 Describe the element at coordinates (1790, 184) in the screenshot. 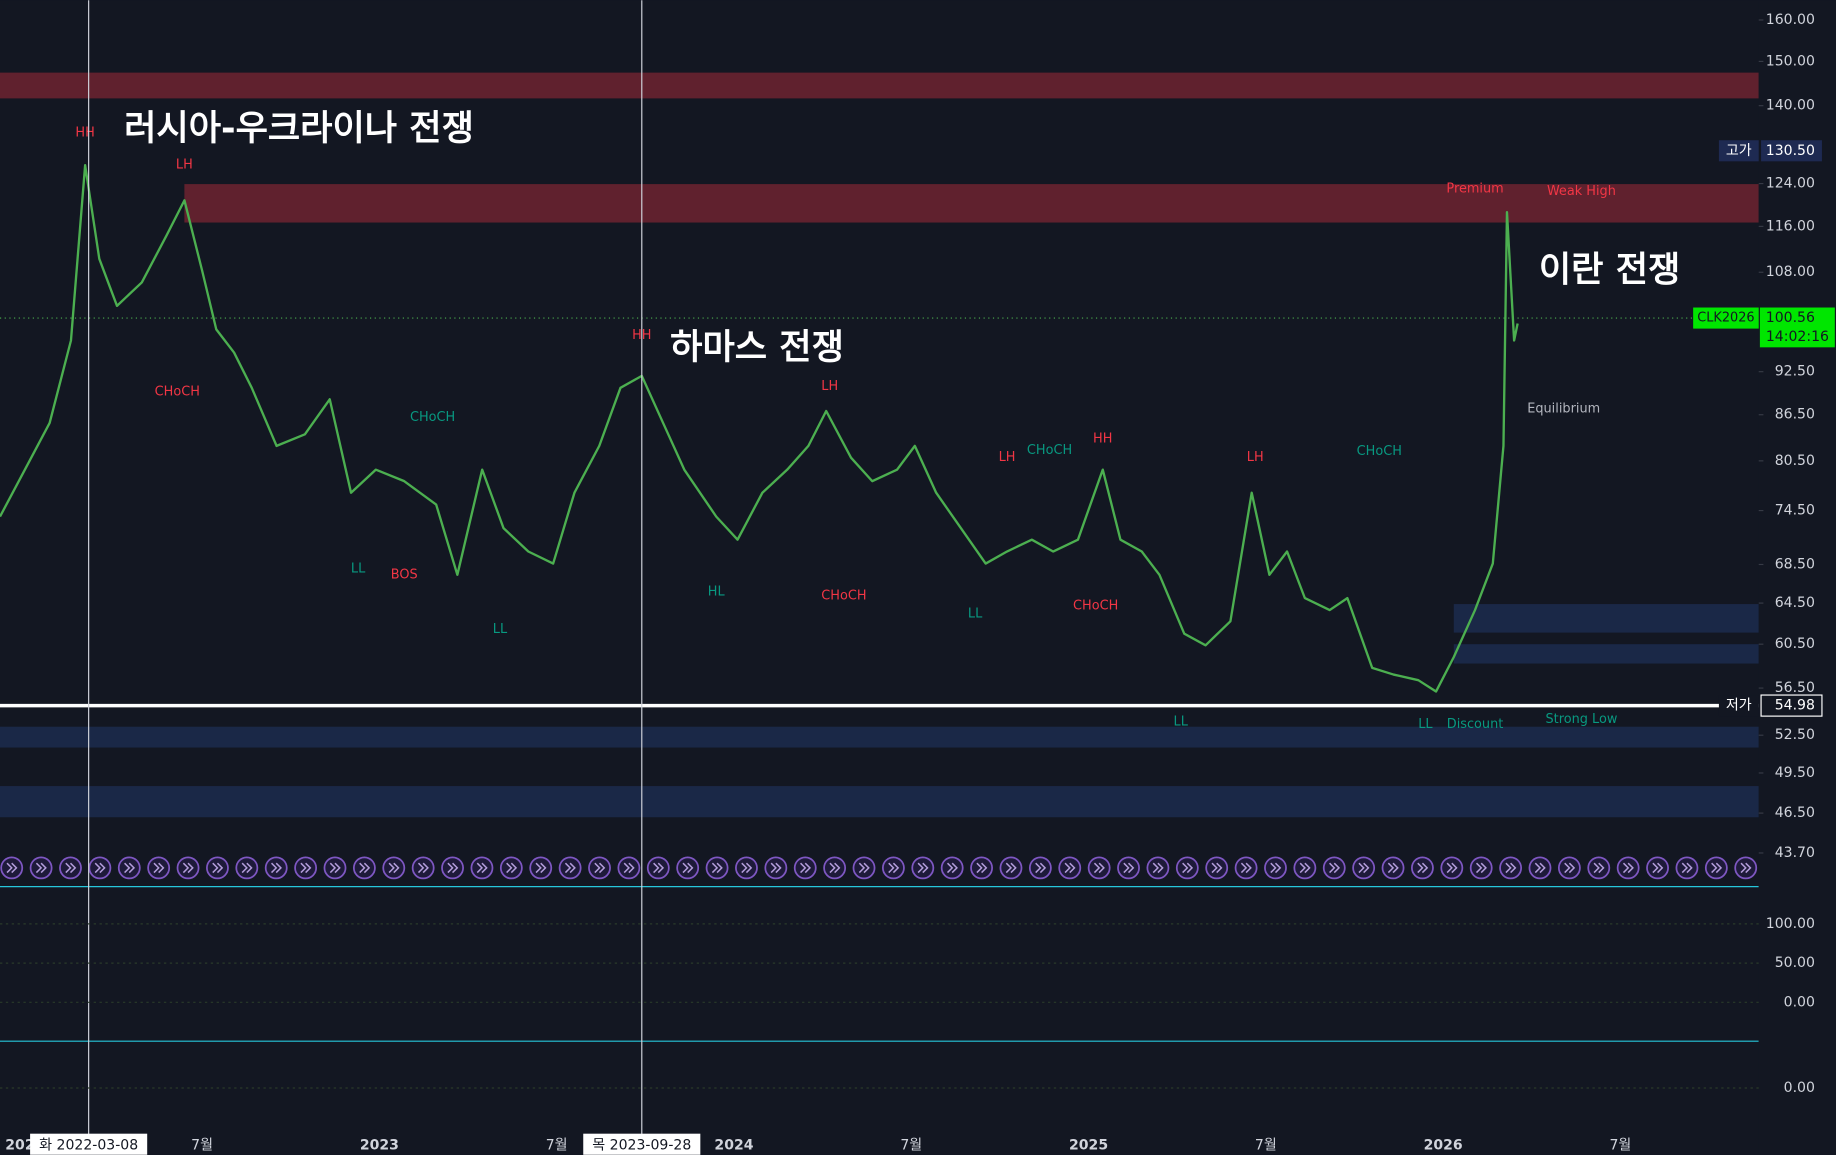

I see `y-tick-label: 124.00` at that location.